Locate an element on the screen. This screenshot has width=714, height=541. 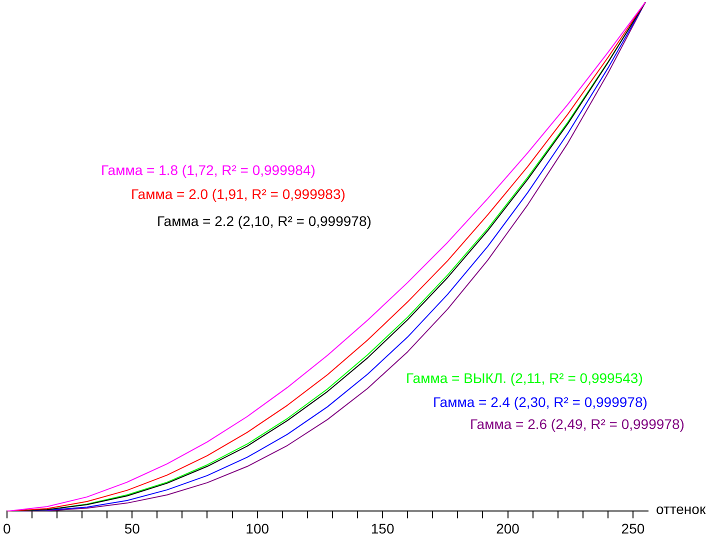
text: Гамма = 2.2 (2,10, R² = 0,999978) is located at coordinates (264, 220).